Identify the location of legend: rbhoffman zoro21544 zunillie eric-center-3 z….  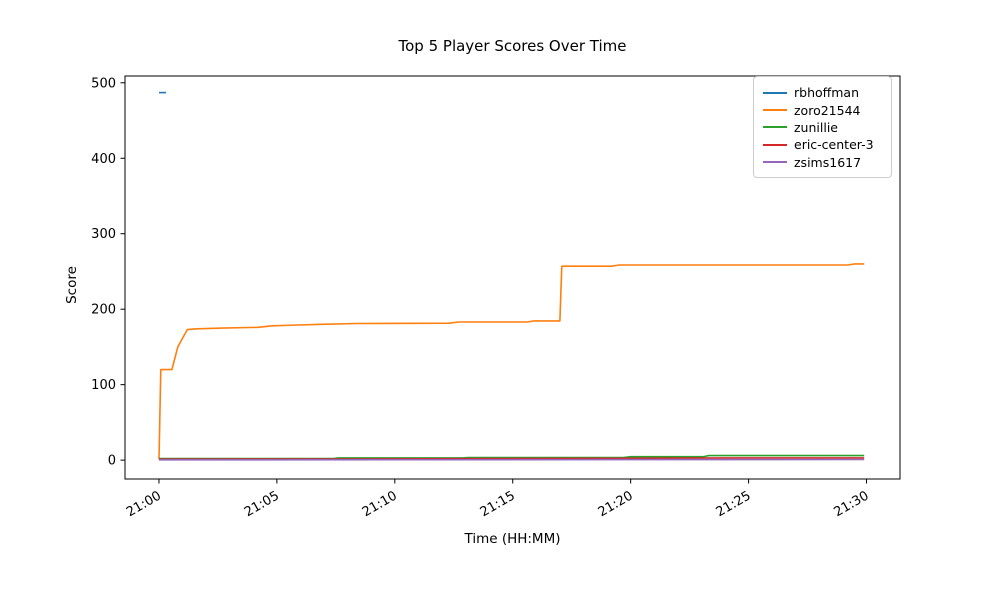
(822, 127).